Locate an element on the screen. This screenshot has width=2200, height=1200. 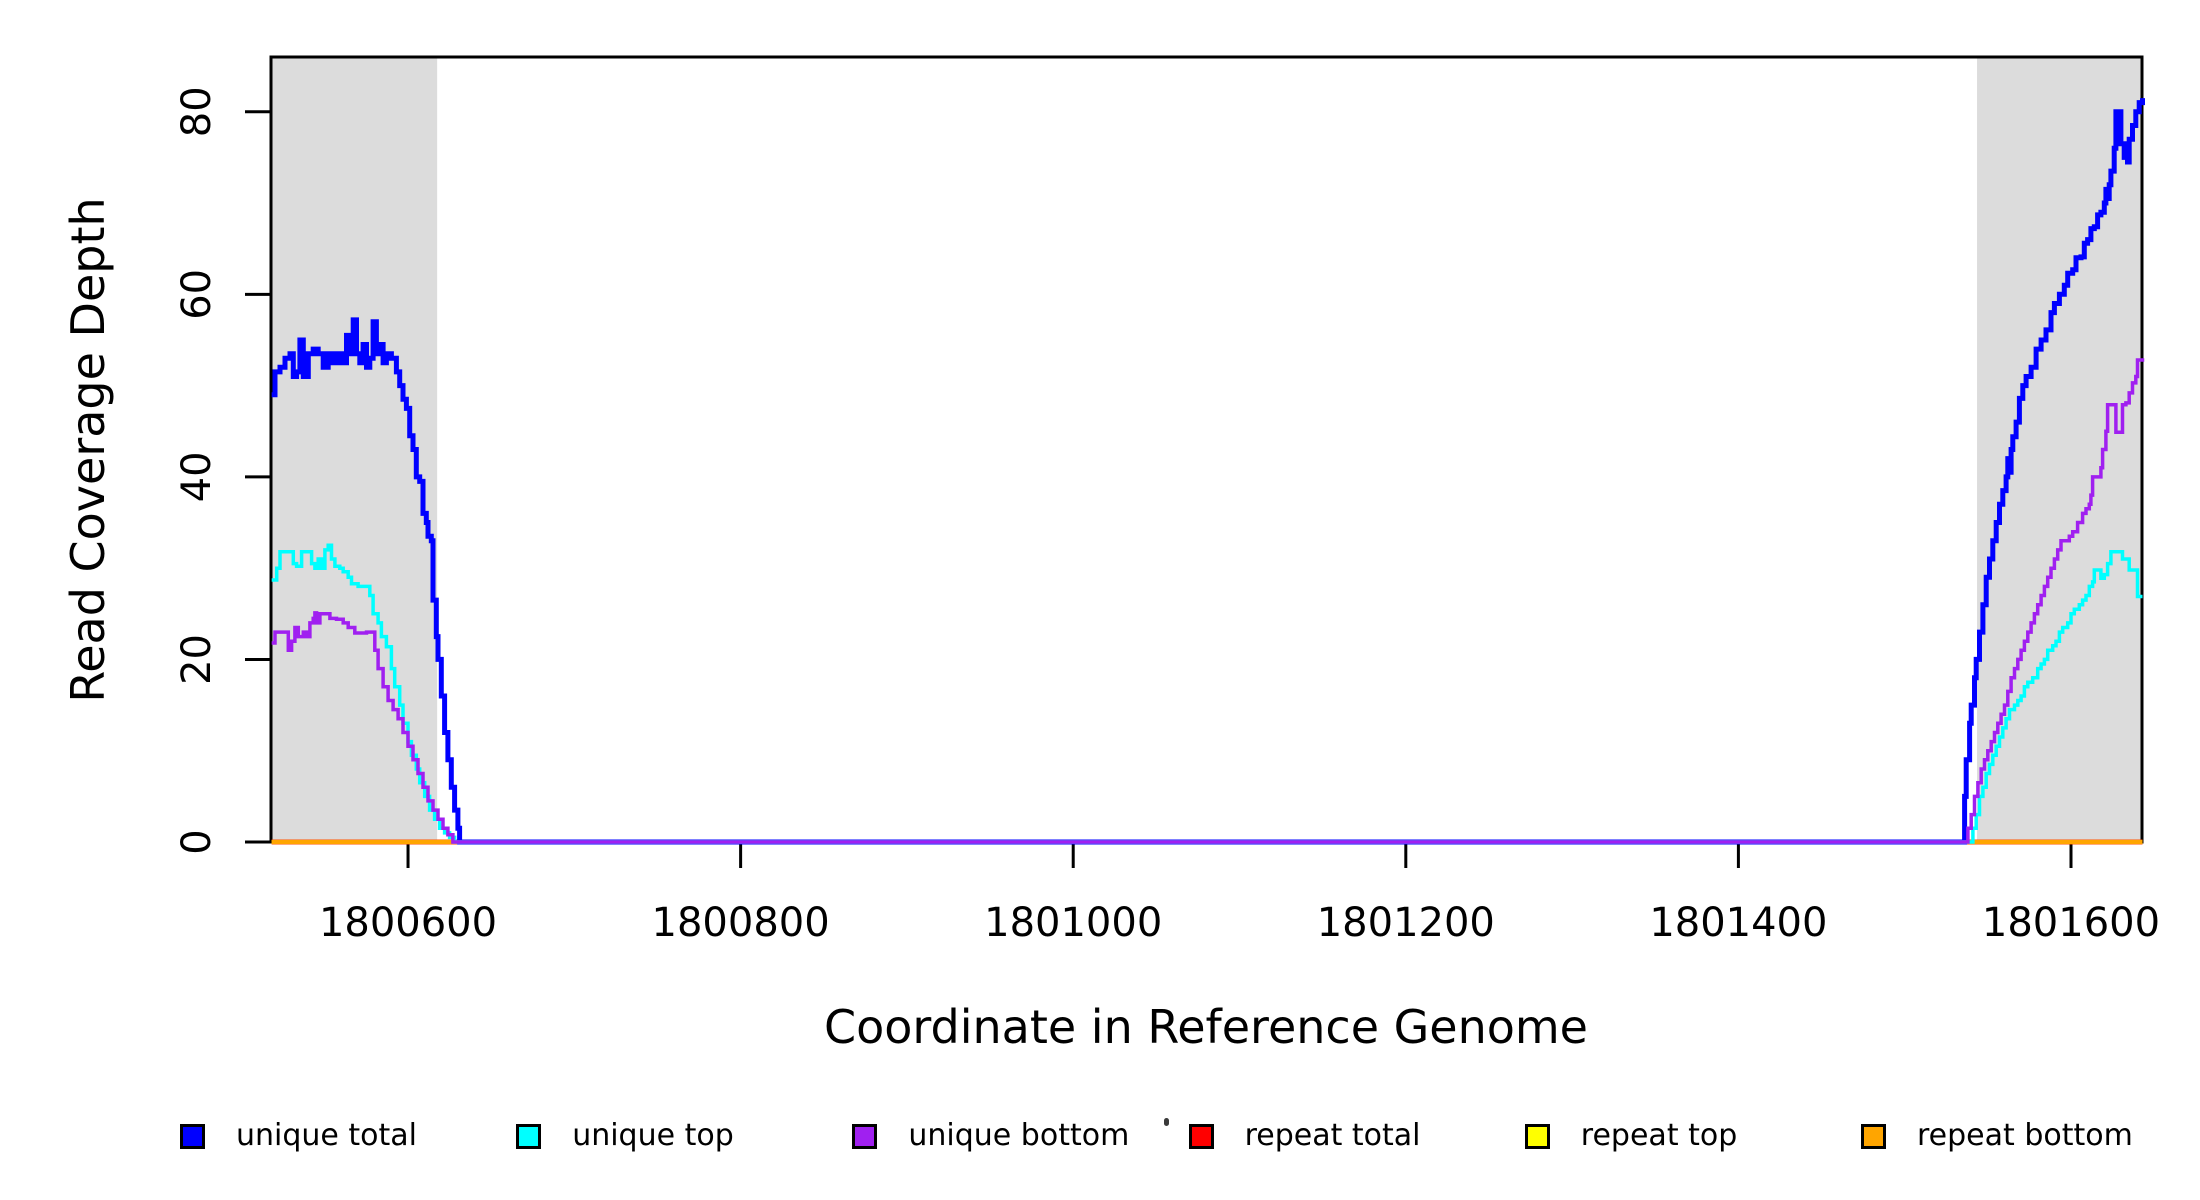
y-axis-title: Read Coverage Depth is located at coordinates (88, 450).